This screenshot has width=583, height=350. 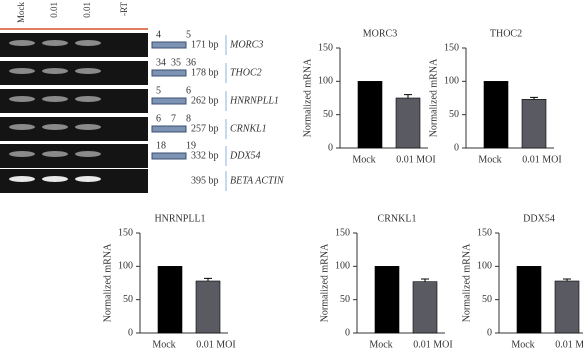 I want to click on exon-number: 7, so click(x=173, y=118).